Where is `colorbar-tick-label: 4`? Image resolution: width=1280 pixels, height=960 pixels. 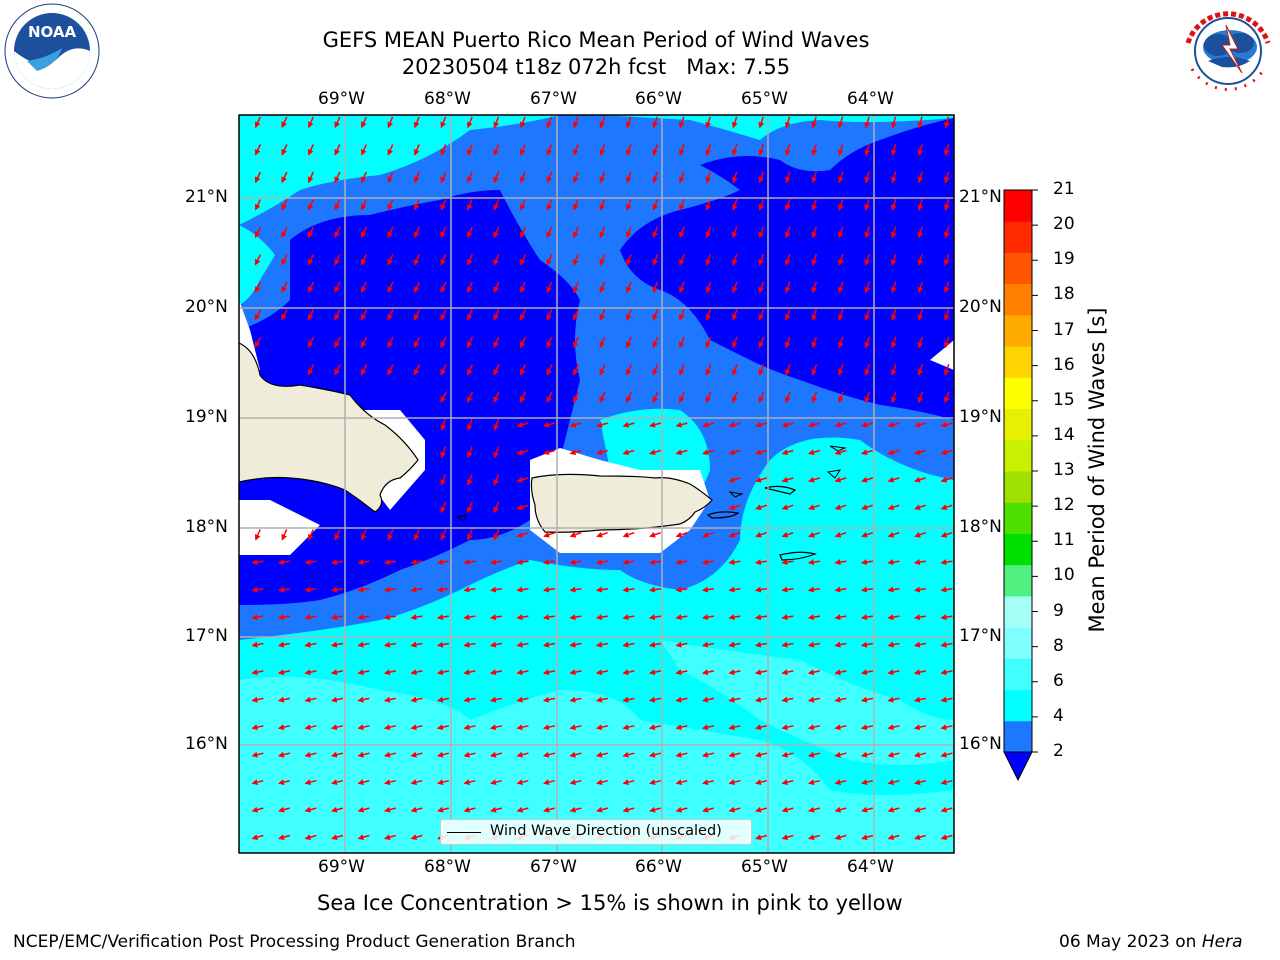 colorbar-tick-label: 4 is located at coordinates (1058, 715).